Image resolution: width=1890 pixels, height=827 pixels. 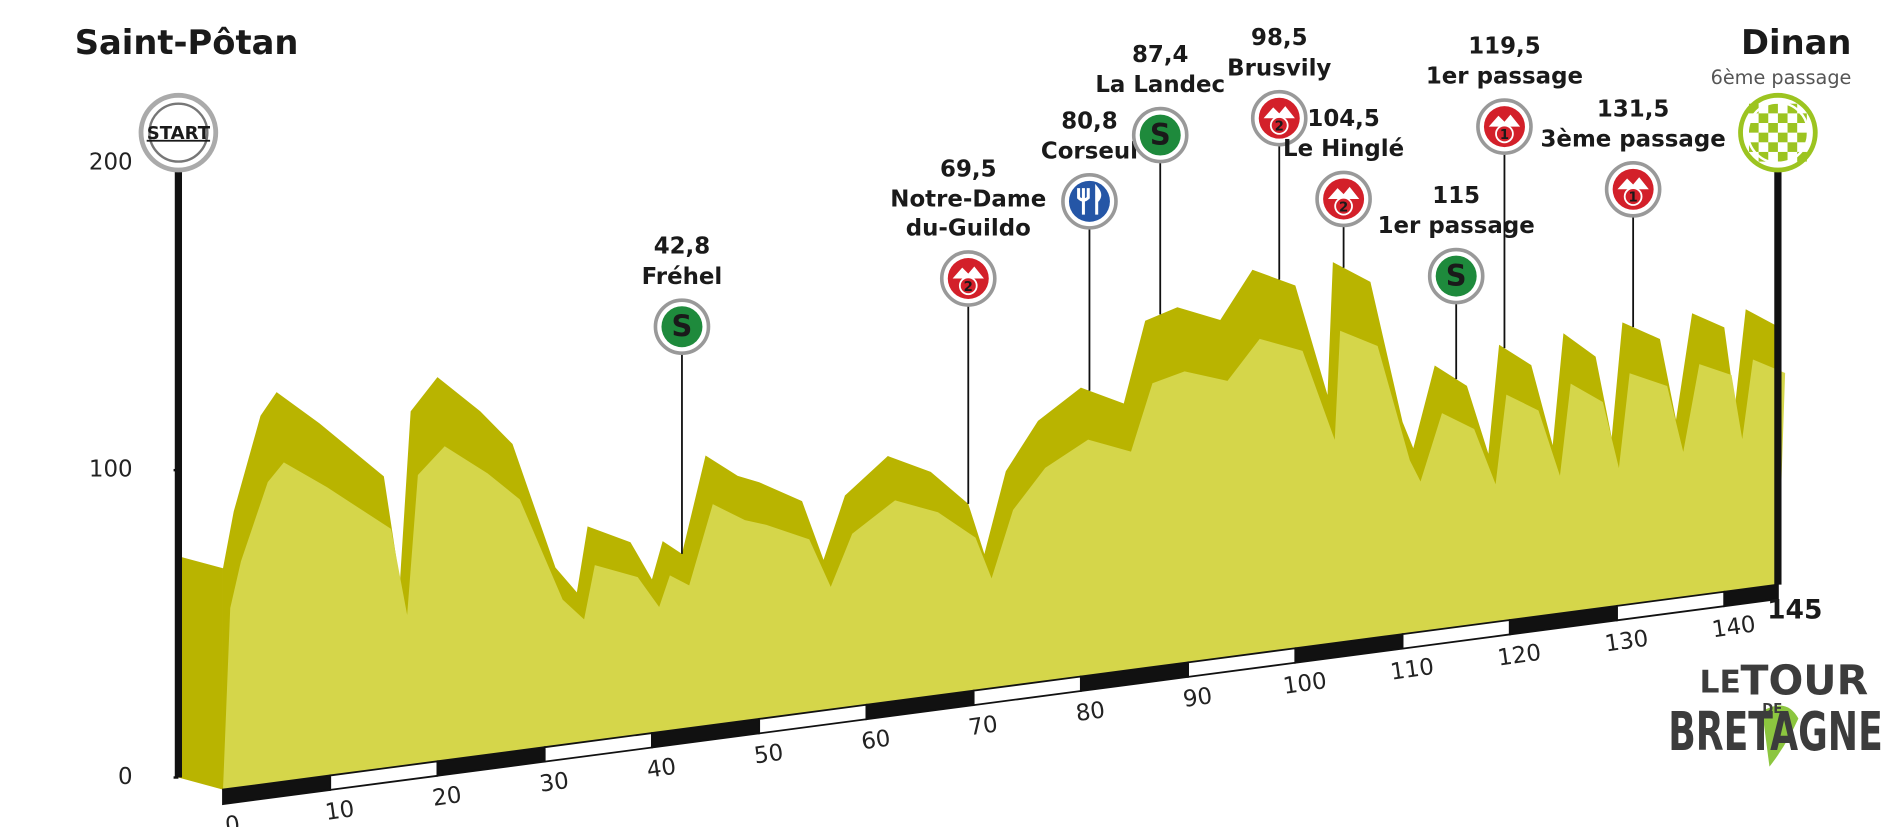 What do you see at coordinates (1197, 698) in the screenshot?
I see `x-tick-label: 90` at bounding box center [1197, 698].